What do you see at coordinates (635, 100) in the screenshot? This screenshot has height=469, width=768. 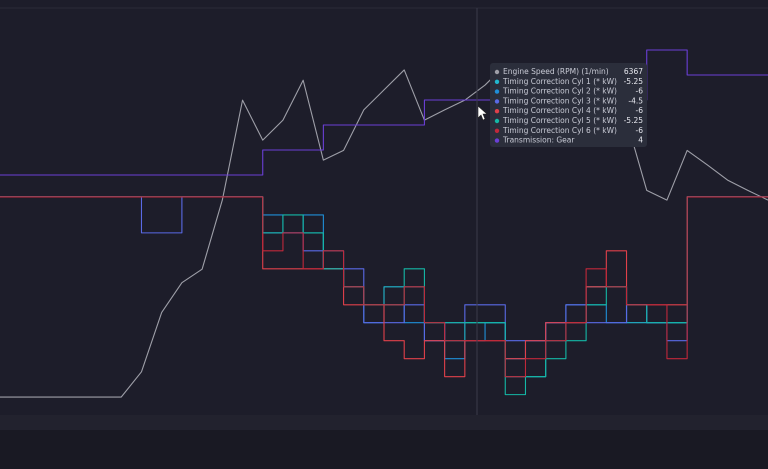 I see `tooltip-value: -4.5` at bounding box center [635, 100].